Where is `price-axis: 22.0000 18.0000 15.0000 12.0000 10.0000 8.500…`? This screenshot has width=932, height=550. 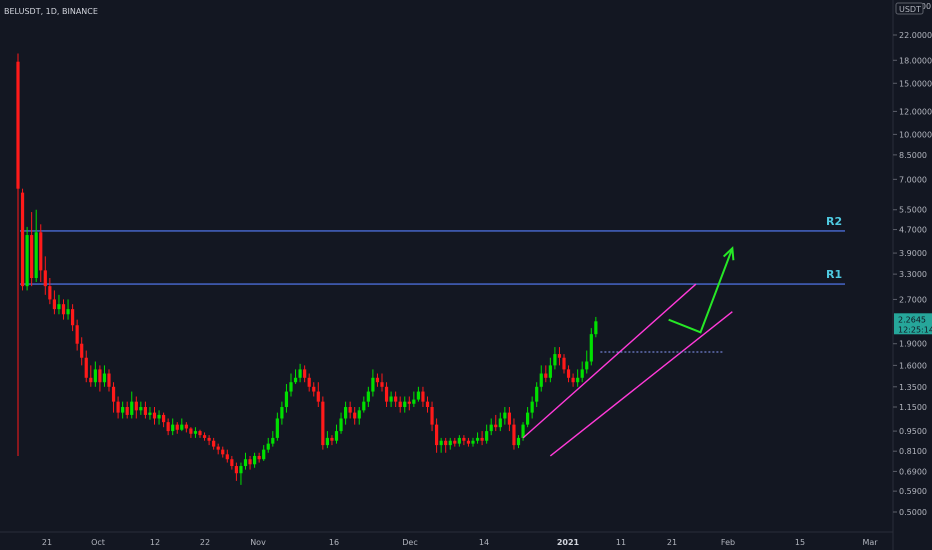 price-axis: 22.0000 18.0000 15.0000 12.0000 10.0000 8.500… is located at coordinates (912, 274).